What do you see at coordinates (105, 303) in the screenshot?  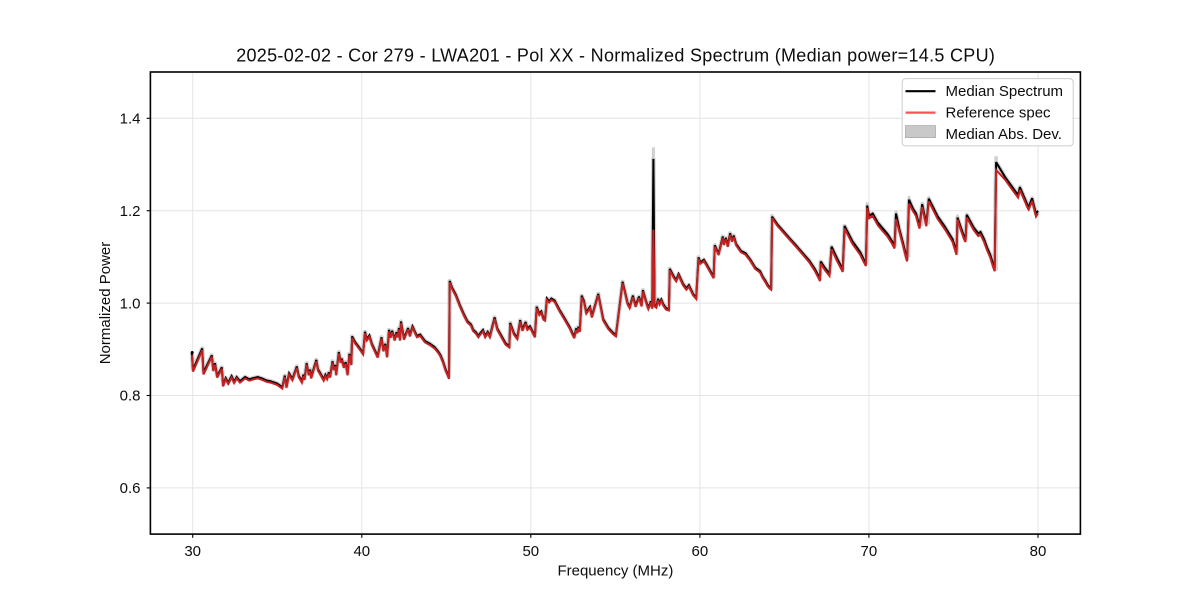 I see `svg-text: Normalized Power` at bounding box center [105, 303].